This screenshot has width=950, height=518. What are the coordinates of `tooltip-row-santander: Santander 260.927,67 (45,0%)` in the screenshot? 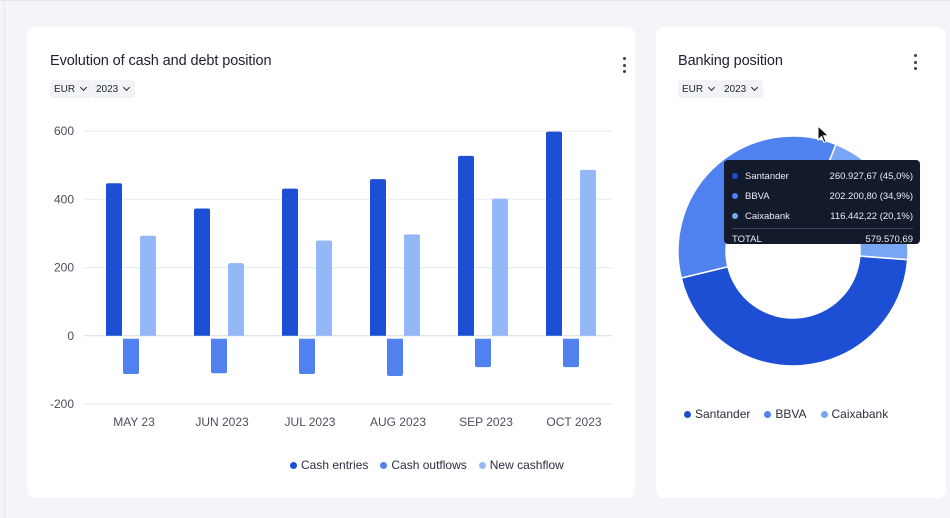 It's located at (822, 176).